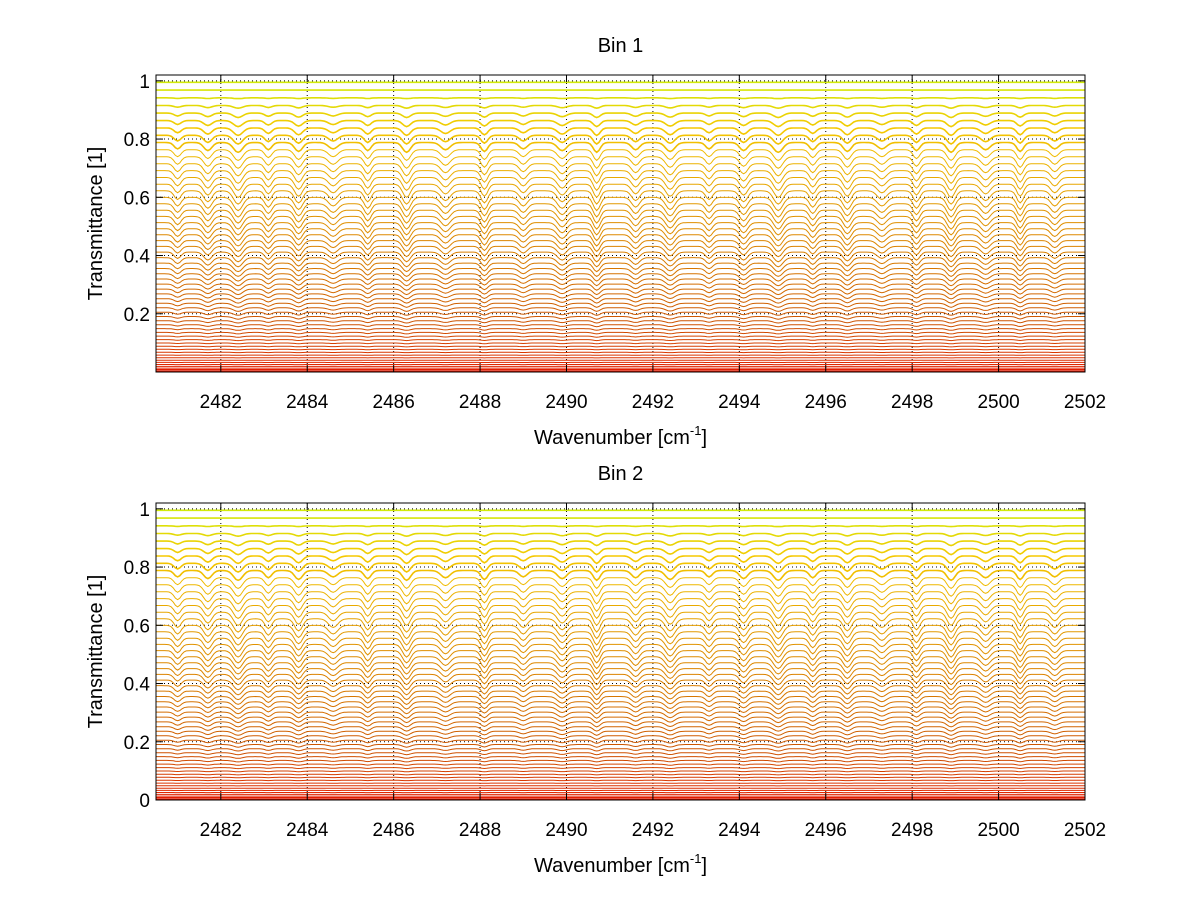 Image resolution: width=1200 pixels, height=901 pixels. Describe the element at coordinates (137, 626) in the screenshot. I see `y-tick-label: 0.6` at that location.